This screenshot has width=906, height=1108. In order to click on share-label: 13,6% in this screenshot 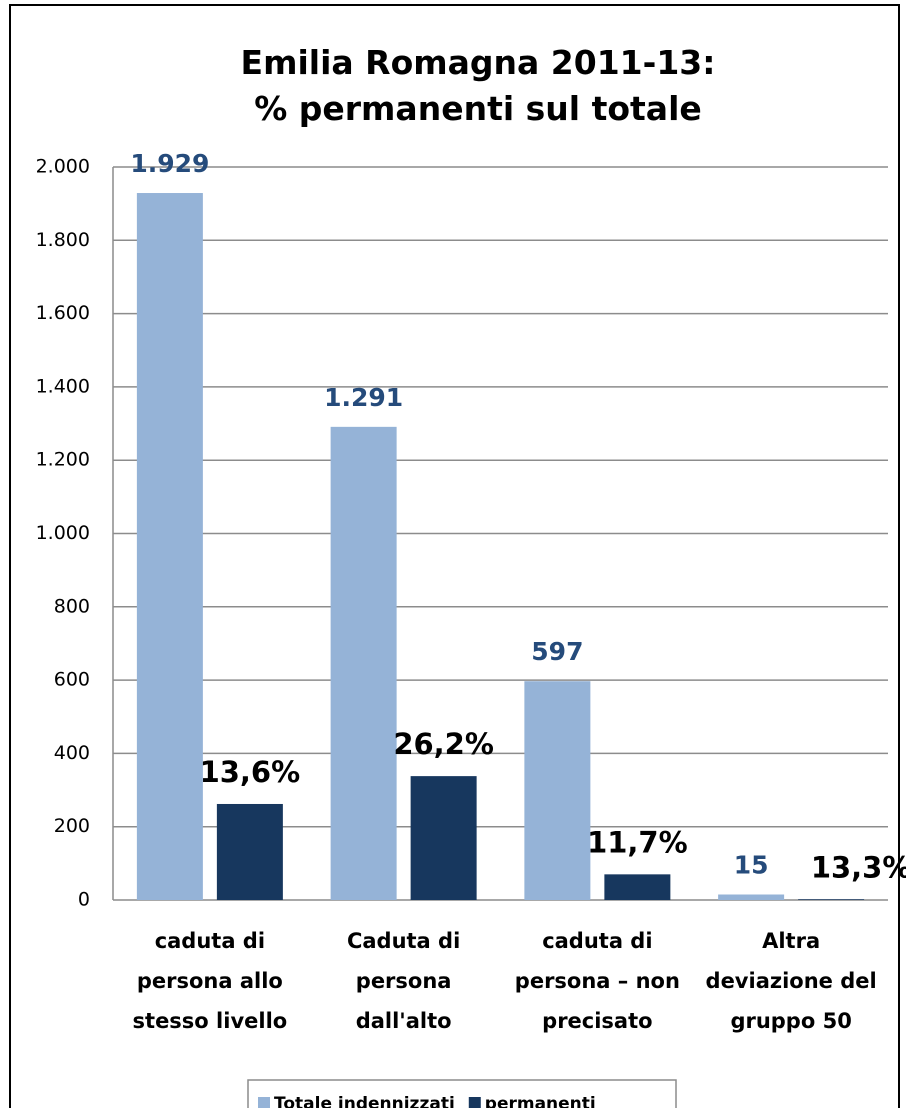, I will do `click(250, 772)`.